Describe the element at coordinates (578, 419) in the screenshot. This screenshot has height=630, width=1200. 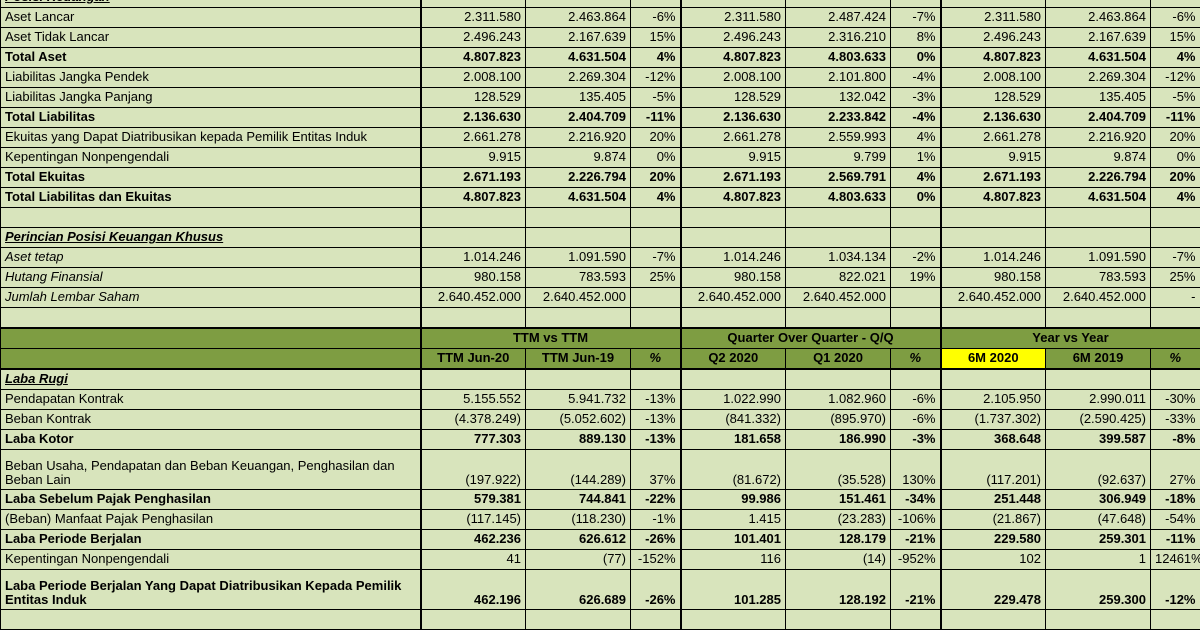
I see `value-cell: (5.052.602)` at that location.